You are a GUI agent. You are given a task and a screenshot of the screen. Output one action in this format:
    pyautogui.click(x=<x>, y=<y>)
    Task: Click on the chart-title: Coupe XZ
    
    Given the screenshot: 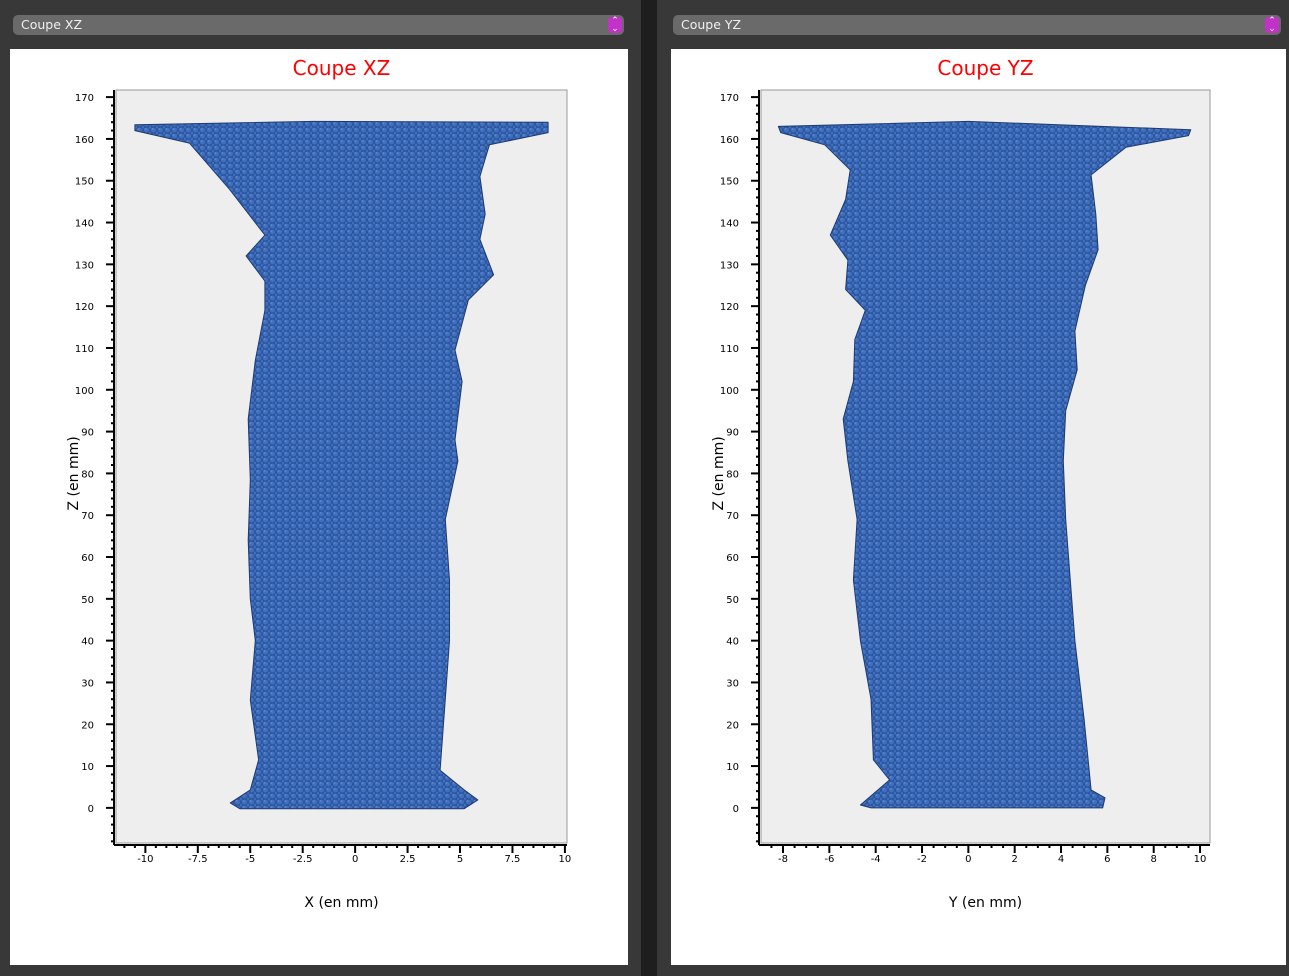 What is the action you would take?
    pyautogui.click(x=342, y=68)
    